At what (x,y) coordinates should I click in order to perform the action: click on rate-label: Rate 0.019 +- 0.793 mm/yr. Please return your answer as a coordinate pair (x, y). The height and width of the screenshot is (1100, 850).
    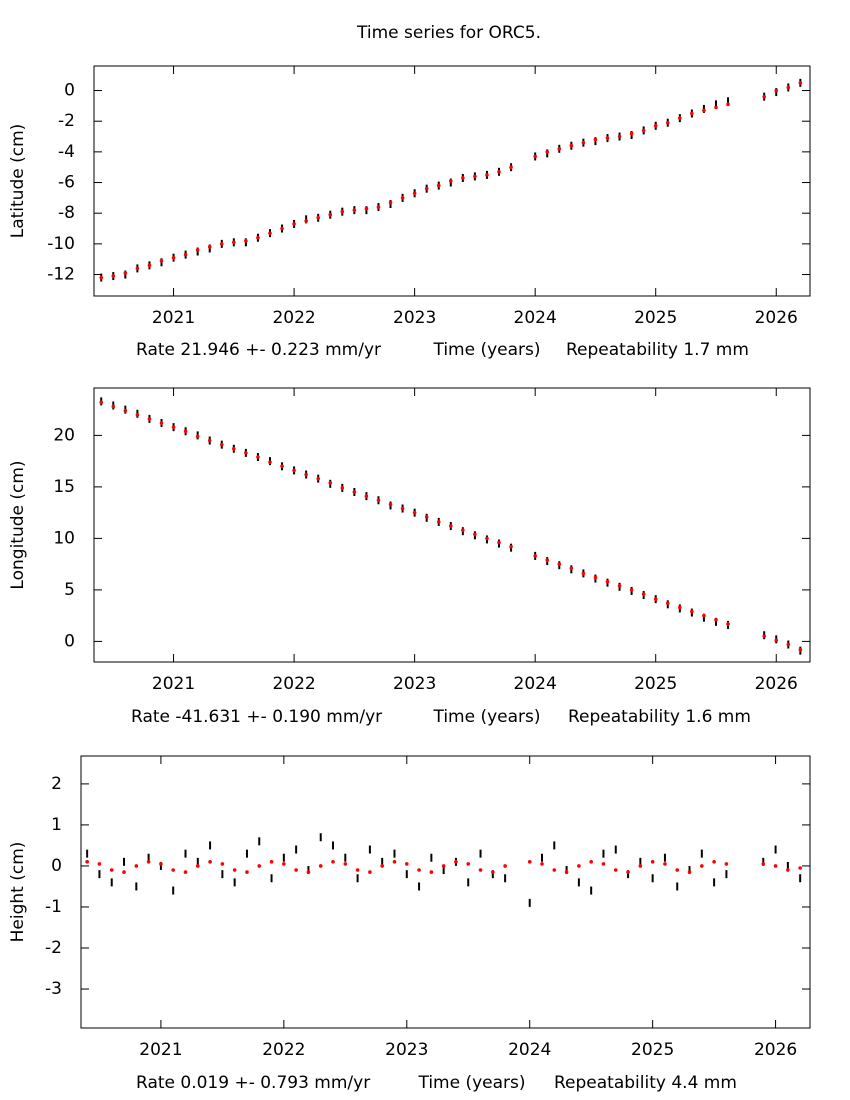
    Looking at the image, I should click on (253, 1083).